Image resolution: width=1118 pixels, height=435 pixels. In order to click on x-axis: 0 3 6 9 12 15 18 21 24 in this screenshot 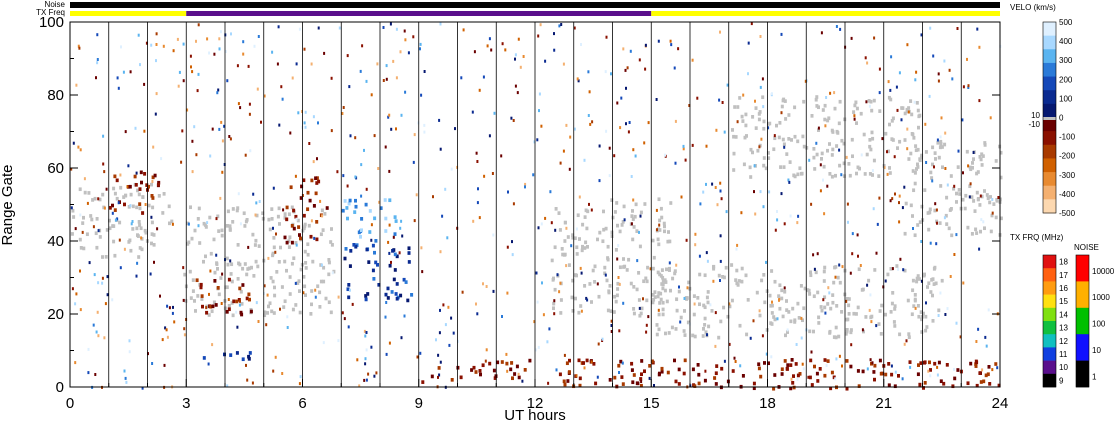, I will do `click(537, 395)`.